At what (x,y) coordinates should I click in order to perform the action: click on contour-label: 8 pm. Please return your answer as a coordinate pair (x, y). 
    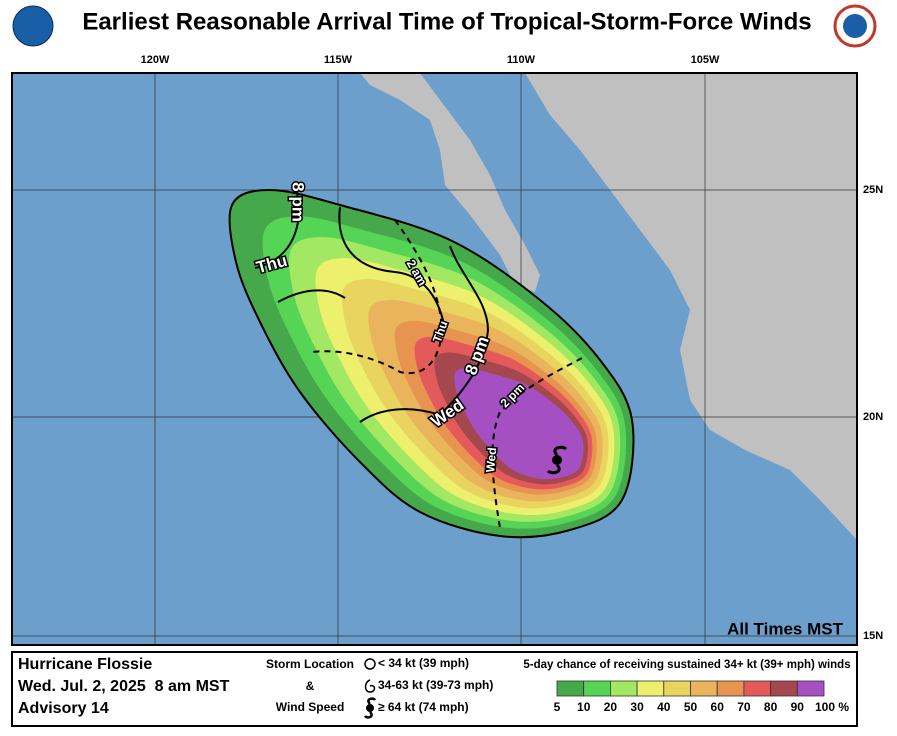
    Looking at the image, I should click on (298, 202).